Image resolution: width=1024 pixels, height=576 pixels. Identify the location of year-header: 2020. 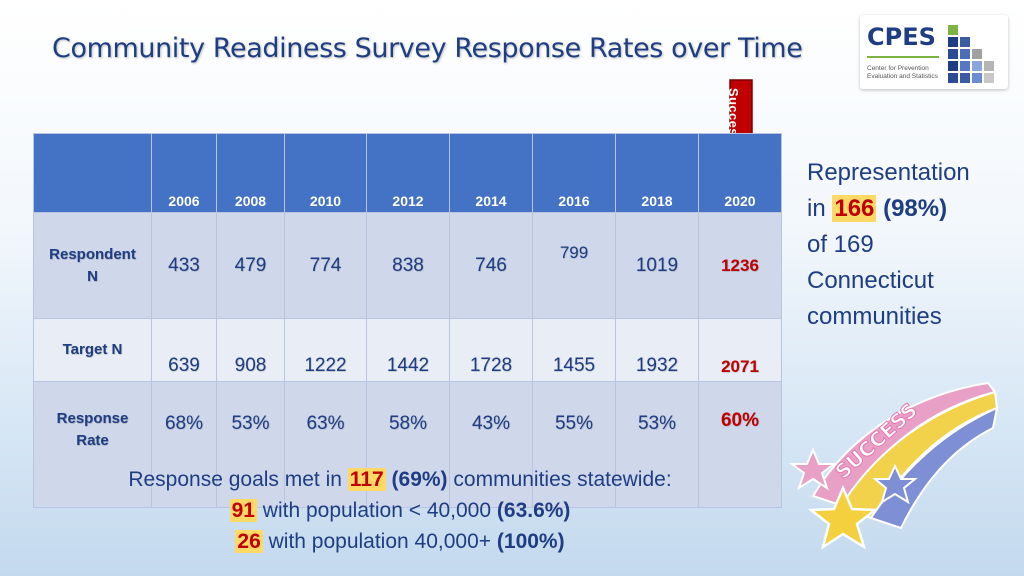
(740, 173).